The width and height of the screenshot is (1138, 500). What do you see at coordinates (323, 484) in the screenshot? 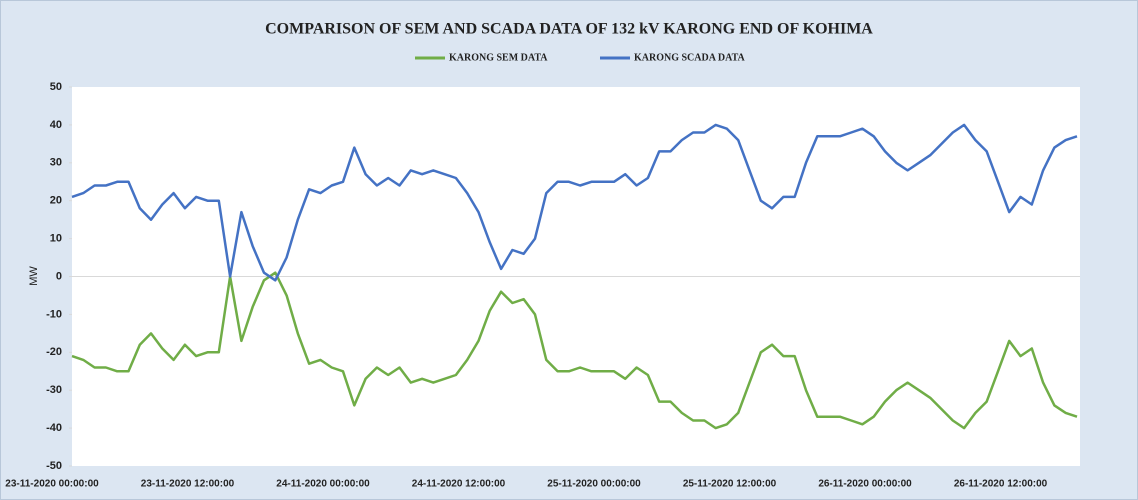
I see `x-tick-label: 24-11-2020 00:00:00` at bounding box center [323, 484].